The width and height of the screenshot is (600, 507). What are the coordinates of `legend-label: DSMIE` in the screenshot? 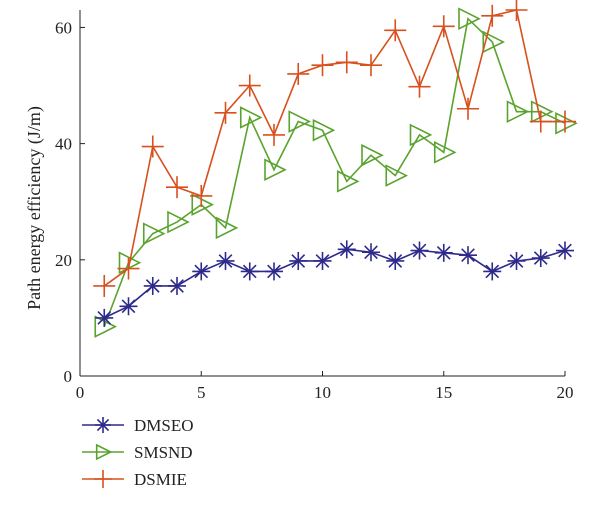 It's located at (160, 479).